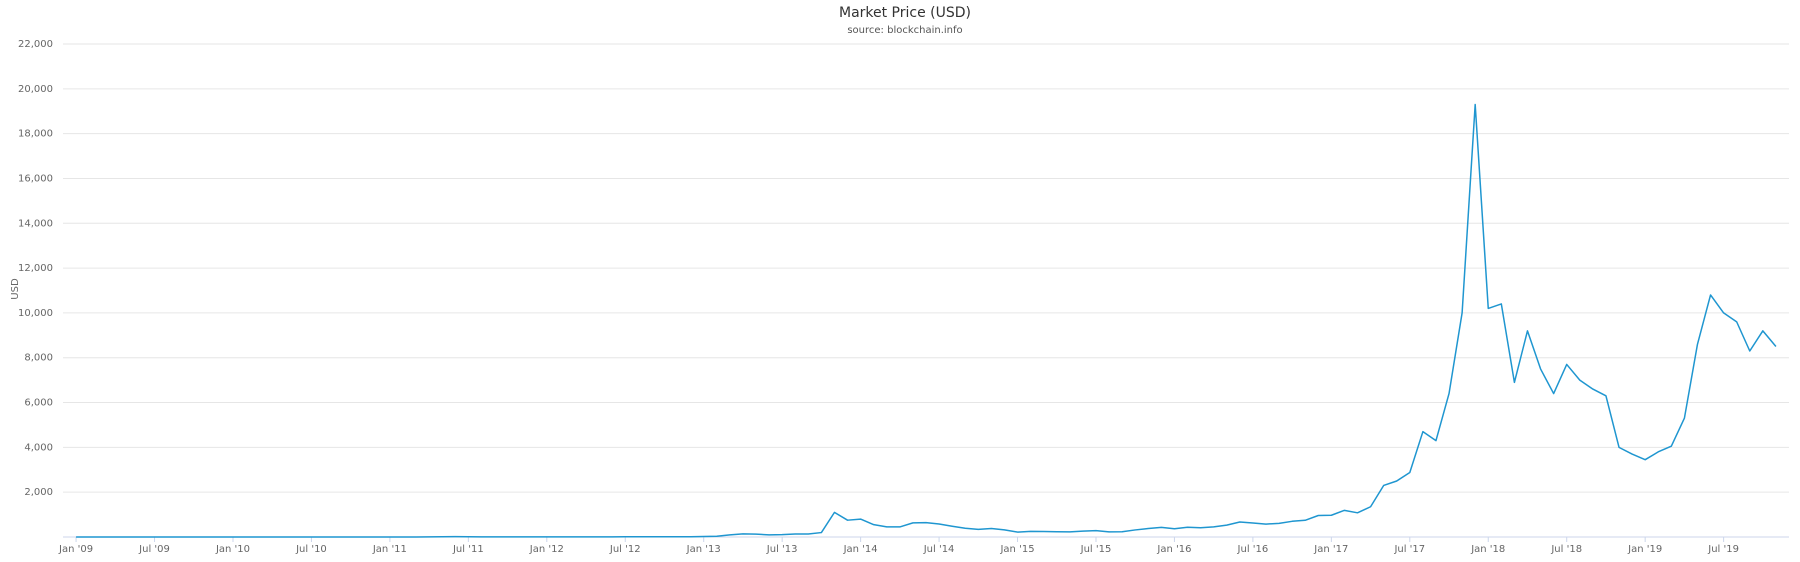  Describe the element at coordinates (904, 30) in the screenshot. I see `chart-subtitle: source: blockchain.info` at that location.